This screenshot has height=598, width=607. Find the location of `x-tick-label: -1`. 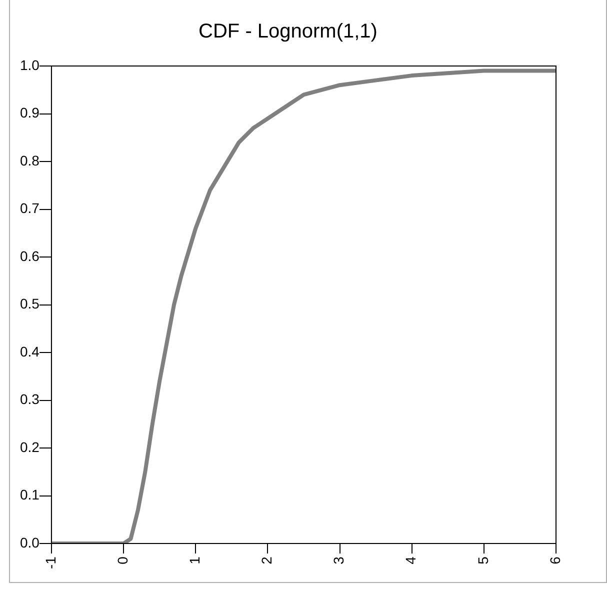

x-tick-label: -1 is located at coordinates (50, 563).